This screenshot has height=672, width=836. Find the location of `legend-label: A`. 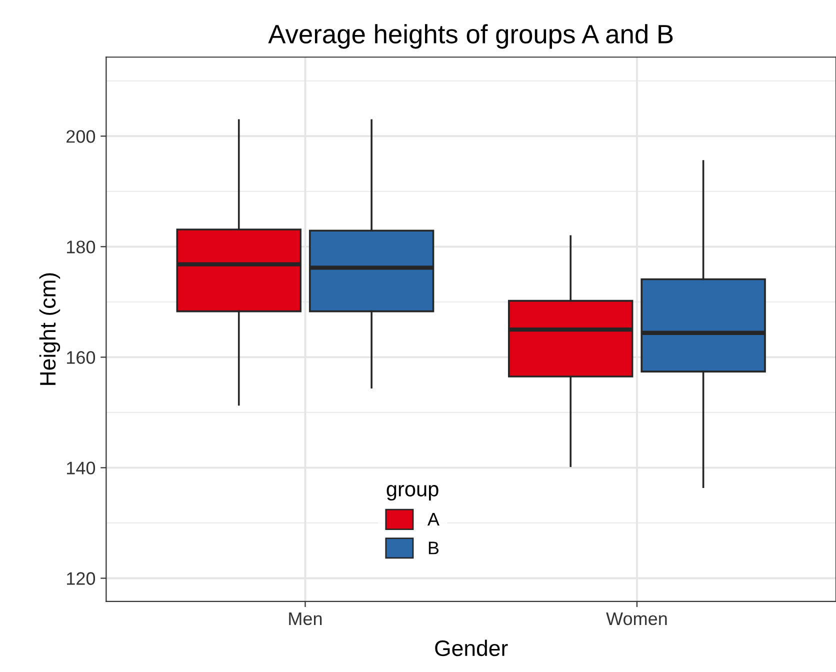

legend-label: A is located at coordinates (433, 519).